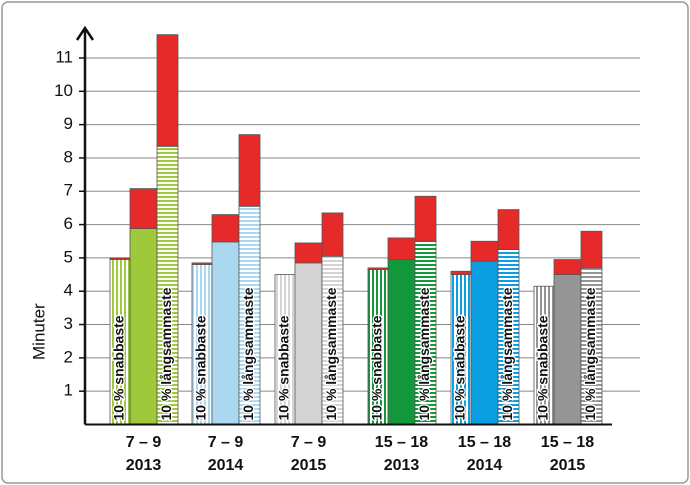 The image size is (690, 485). I want to click on y-tick-label: 11, so click(64, 56).